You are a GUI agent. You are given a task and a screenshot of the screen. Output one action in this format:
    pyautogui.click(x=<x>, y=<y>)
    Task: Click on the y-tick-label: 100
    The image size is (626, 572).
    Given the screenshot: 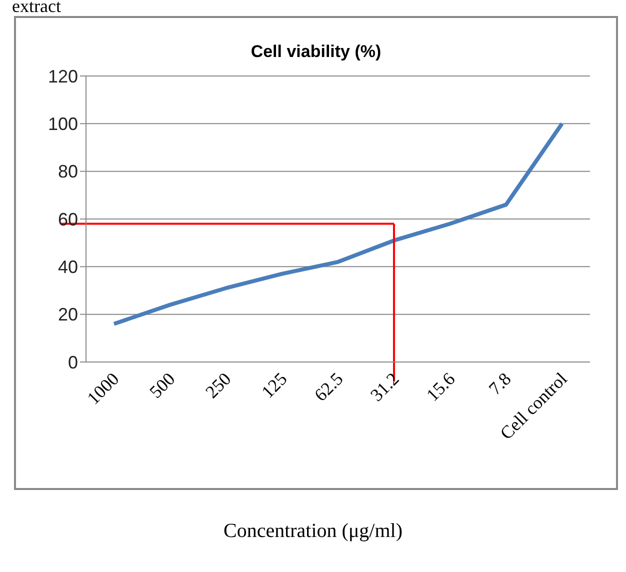 What is the action you would take?
    pyautogui.click(x=63, y=124)
    